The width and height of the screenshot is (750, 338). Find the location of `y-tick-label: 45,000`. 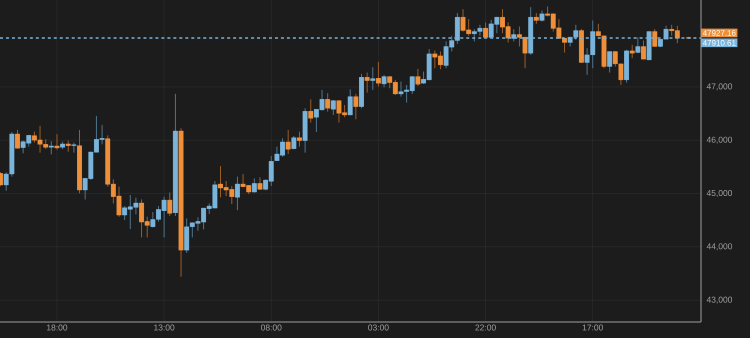

y-tick-label: 45,000 is located at coordinates (719, 194).